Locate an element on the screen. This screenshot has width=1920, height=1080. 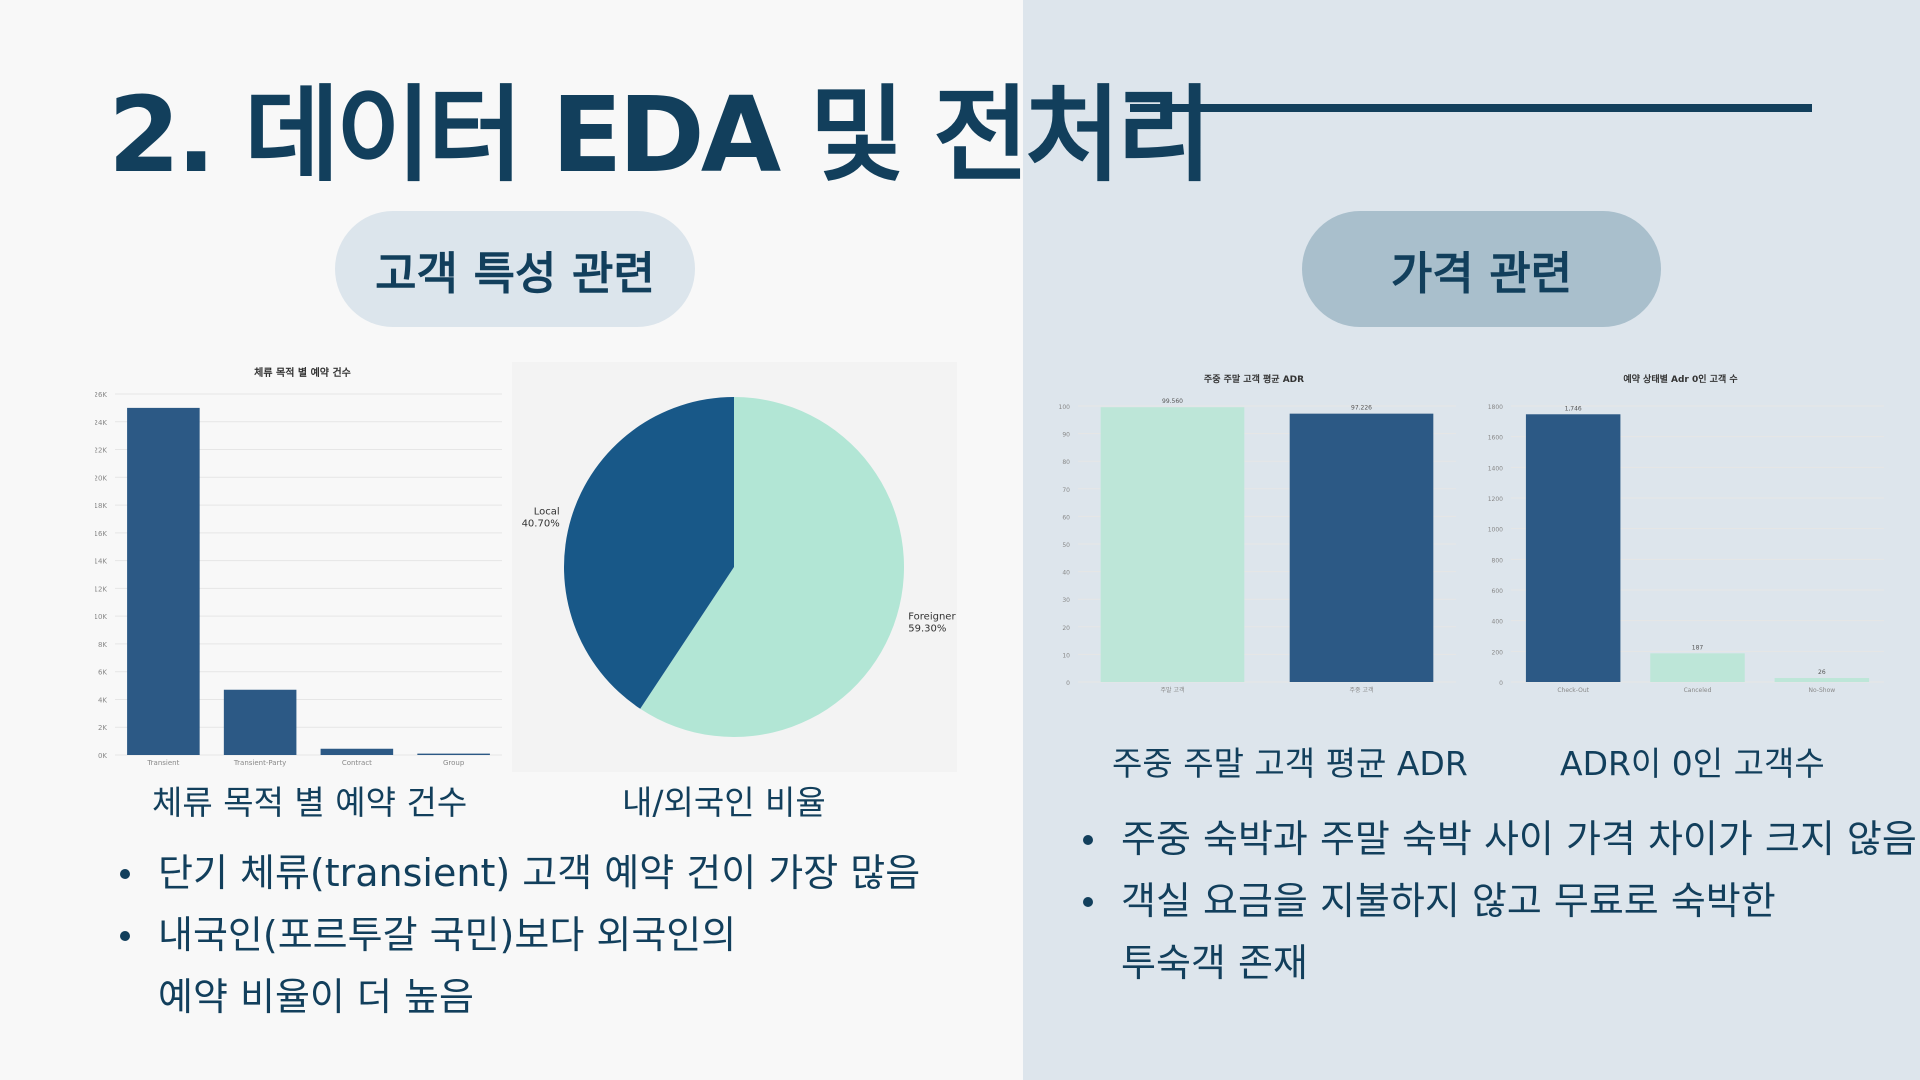
data-label: 26 is located at coordinates (1822, 672).